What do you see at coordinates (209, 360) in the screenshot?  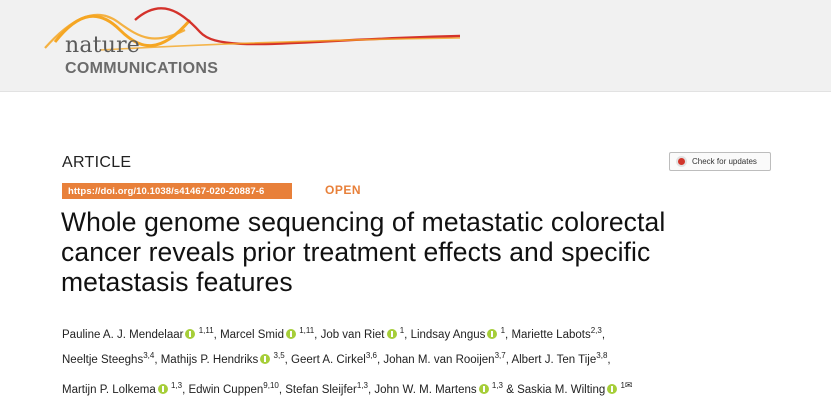 I see `author-name: Mathijs P. Hendriks` at bounding box center [209, 360].